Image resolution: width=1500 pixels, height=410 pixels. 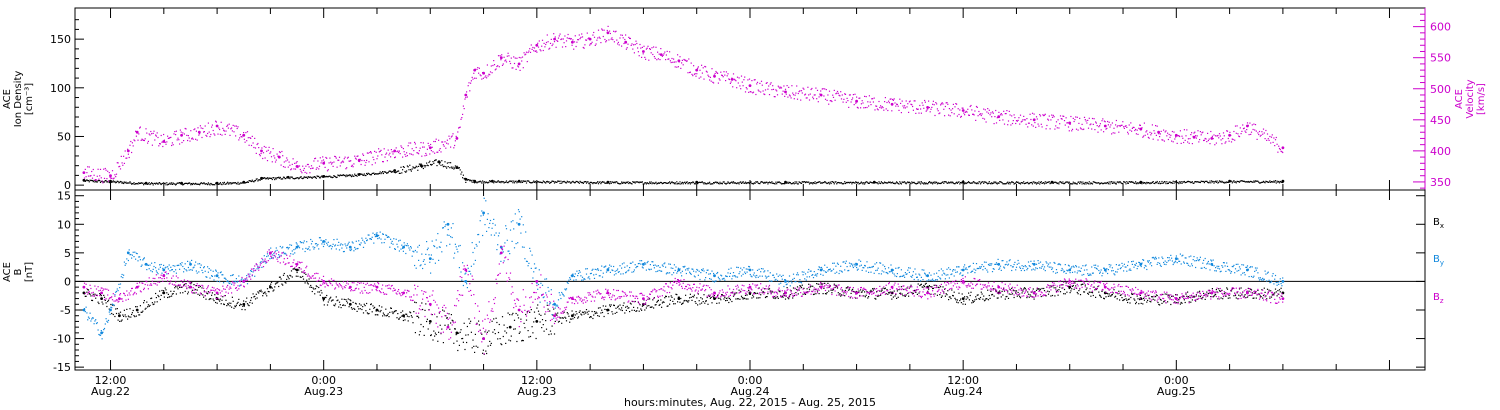 I want to click on velocity-point, so click(x=84, y=173).